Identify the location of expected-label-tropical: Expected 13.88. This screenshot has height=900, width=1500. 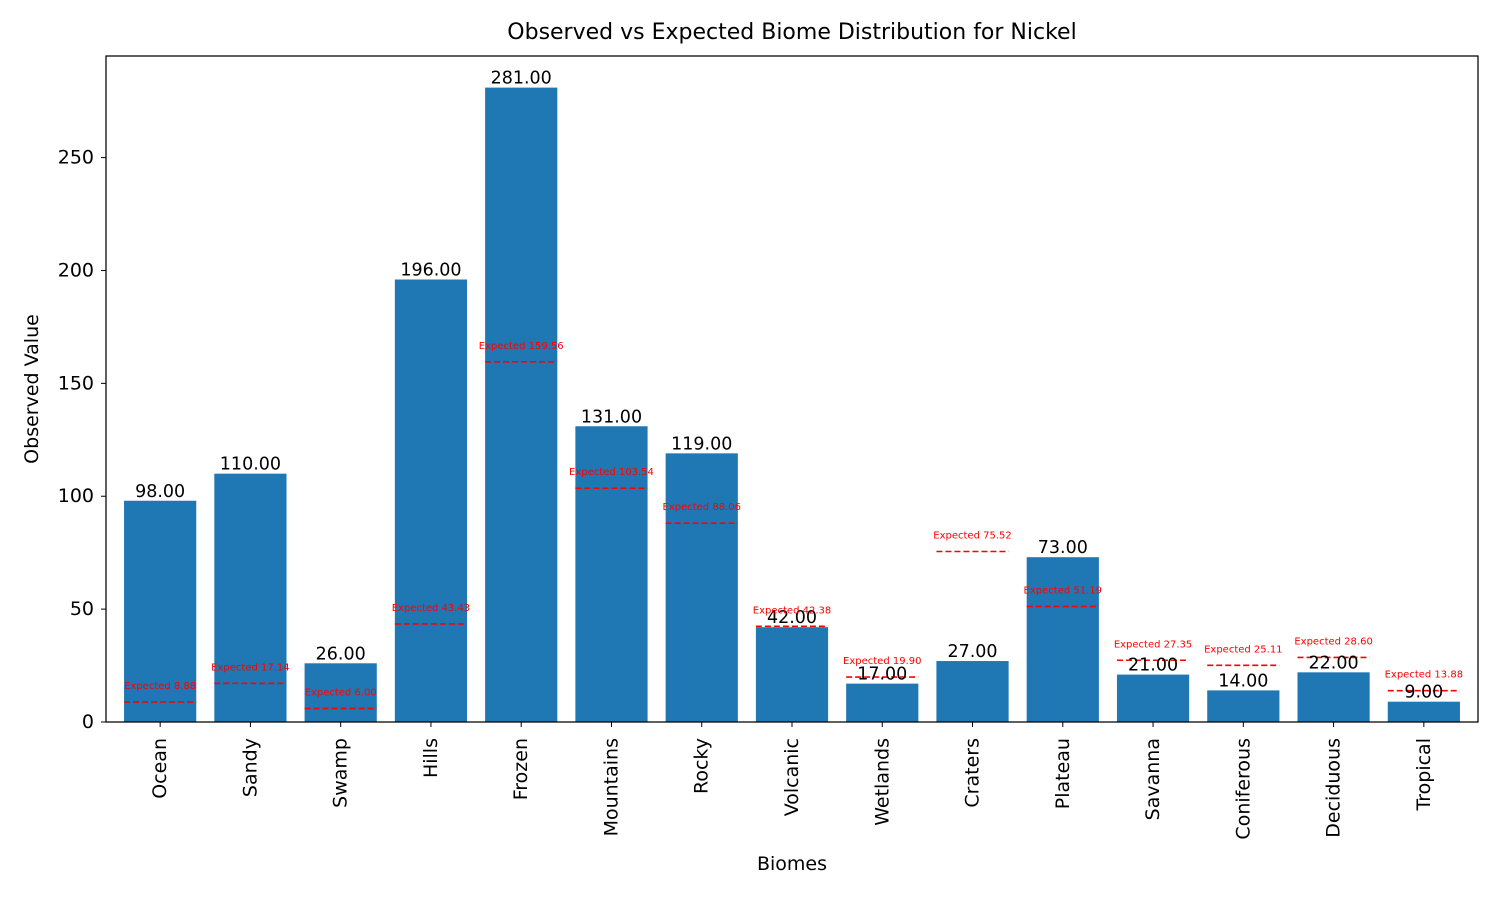
(1424, 675).